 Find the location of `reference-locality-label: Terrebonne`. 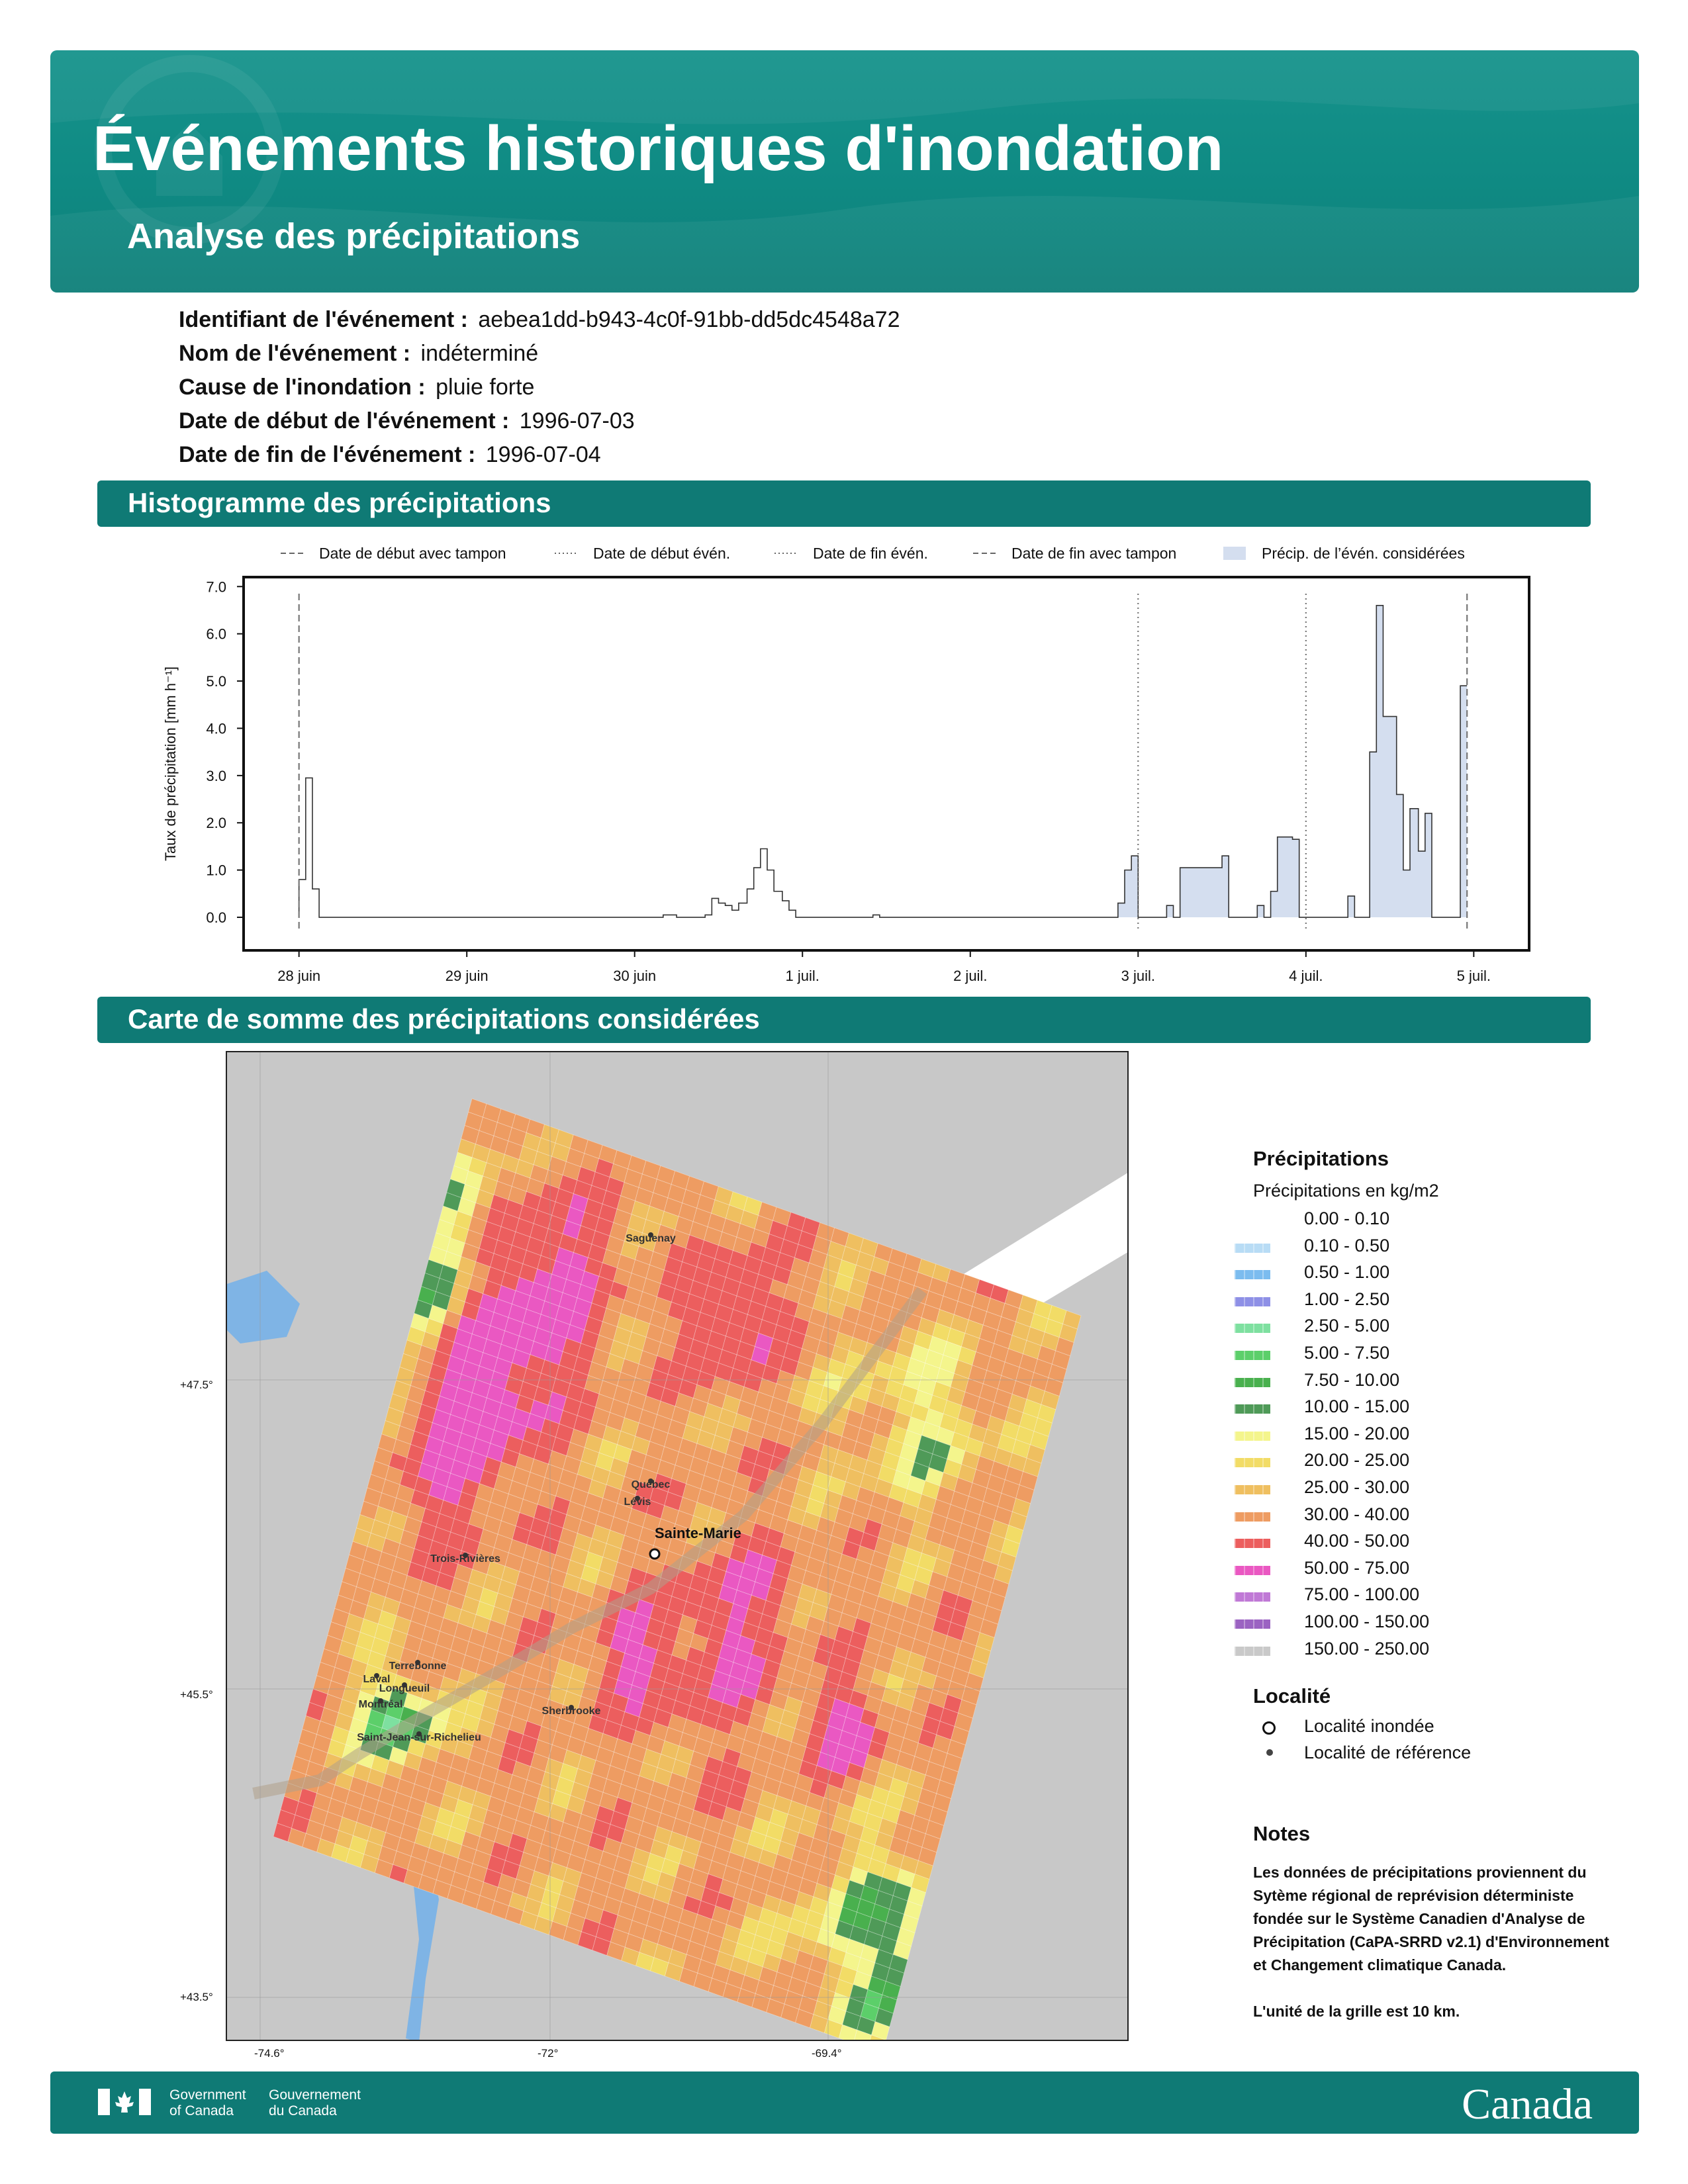

reference-locality-label: Terrebonne is located at coordinates (418, 1666).